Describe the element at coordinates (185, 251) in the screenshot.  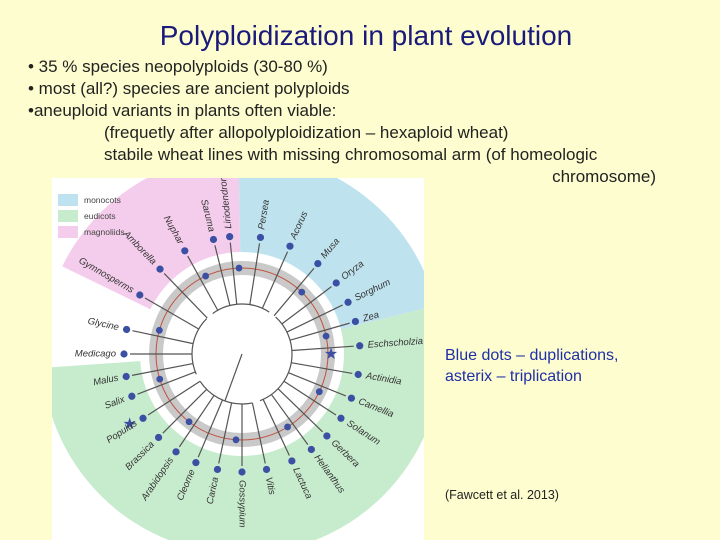
I see `duplication-dot-nuphar` at that location.